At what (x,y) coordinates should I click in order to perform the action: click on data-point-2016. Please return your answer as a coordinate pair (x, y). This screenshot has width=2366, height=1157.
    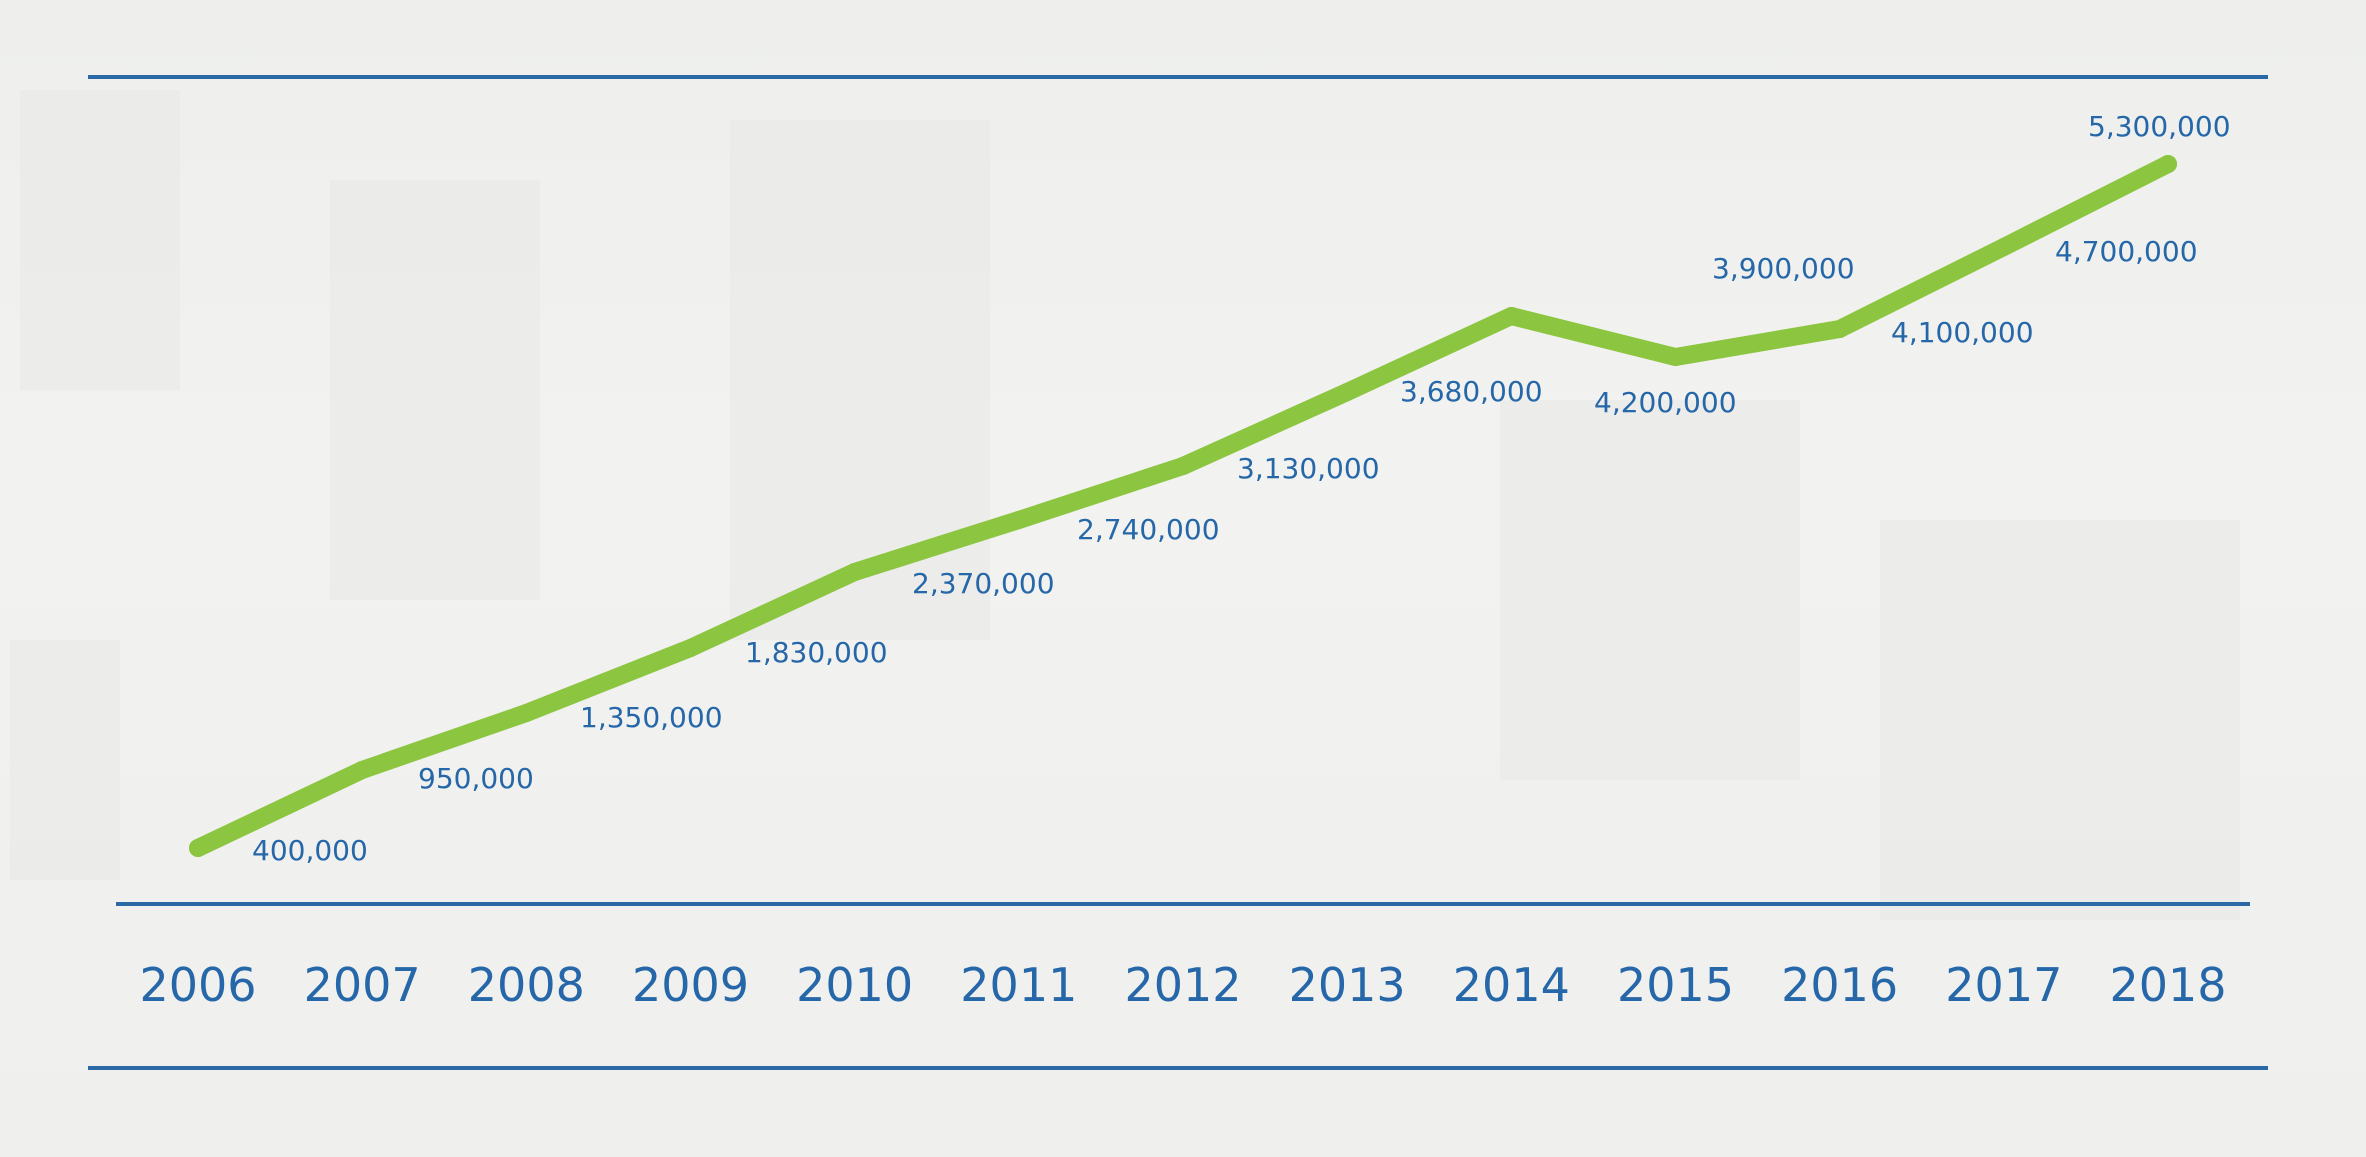
    Looking at the image, I should click on (1839, 329).